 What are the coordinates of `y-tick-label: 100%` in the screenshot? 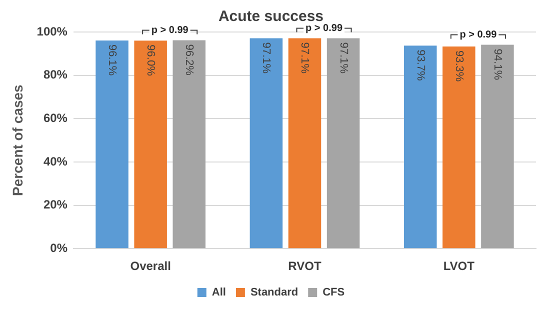 It's located at (52, 31).